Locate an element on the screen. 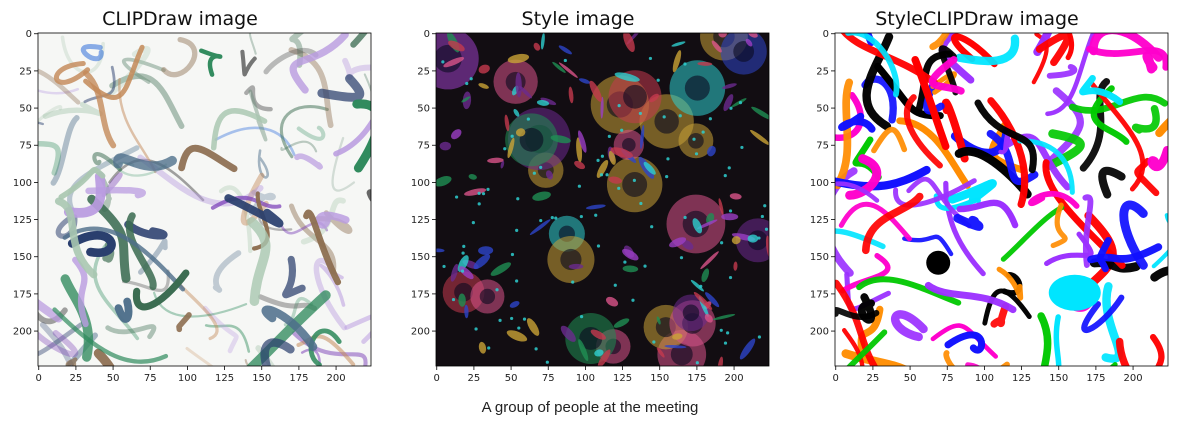 This screenshot has width=1180, height=429. y-tick-label: 50 is located at coordinates (822, 109).